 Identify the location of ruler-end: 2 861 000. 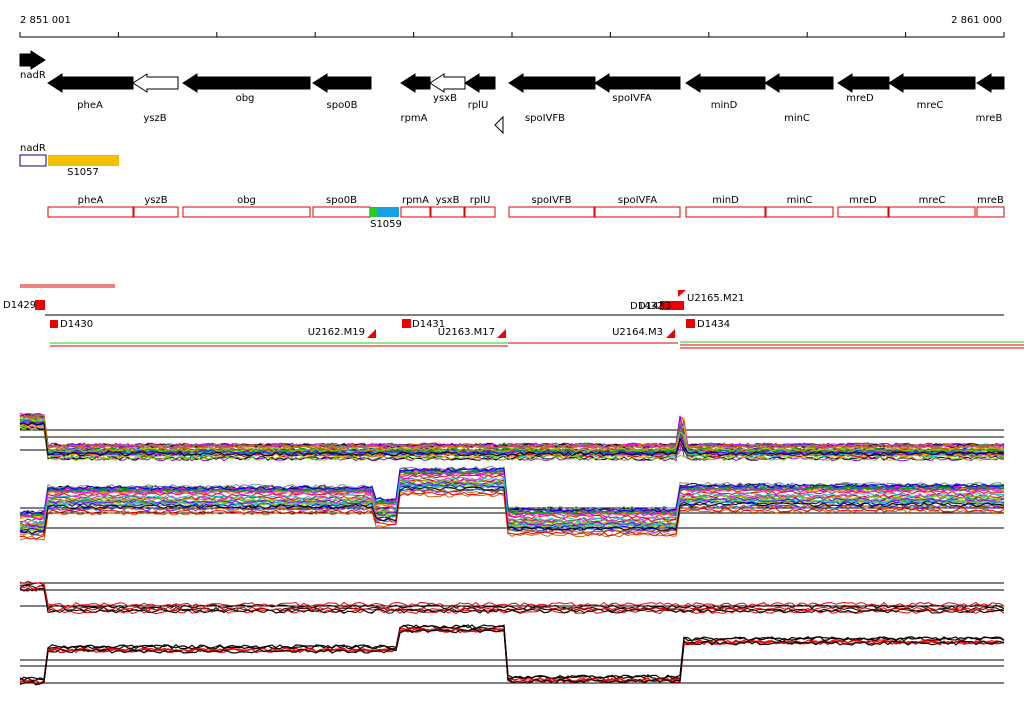
(976, 20).